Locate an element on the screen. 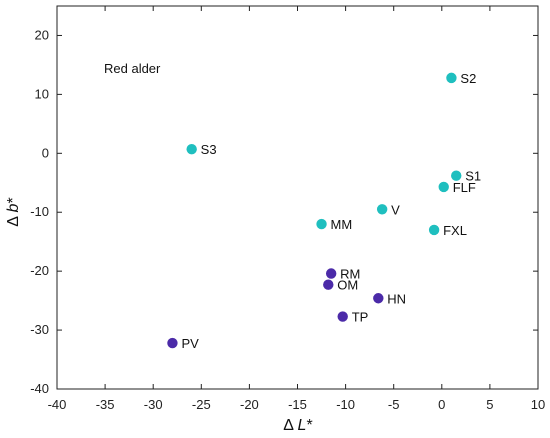 This screenshot has height=438, width=550. x-tick-label: -35 is located at coordinates (105, 404).